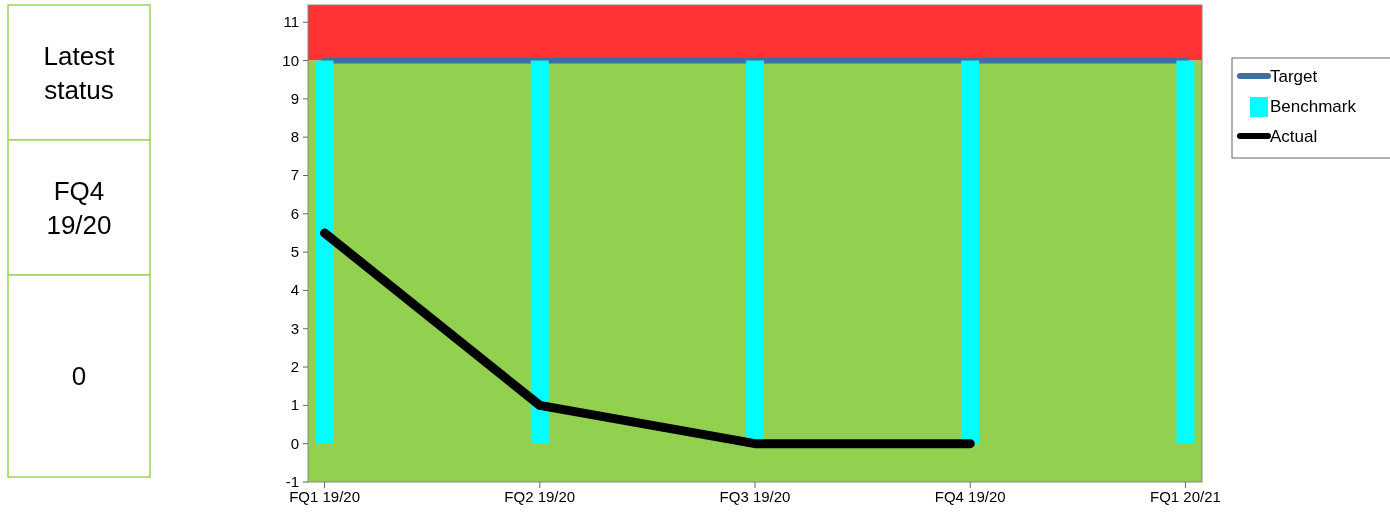  Describe the element at coordinates (79, 72) in the screenshot. I see `text: Latest status` at that location.